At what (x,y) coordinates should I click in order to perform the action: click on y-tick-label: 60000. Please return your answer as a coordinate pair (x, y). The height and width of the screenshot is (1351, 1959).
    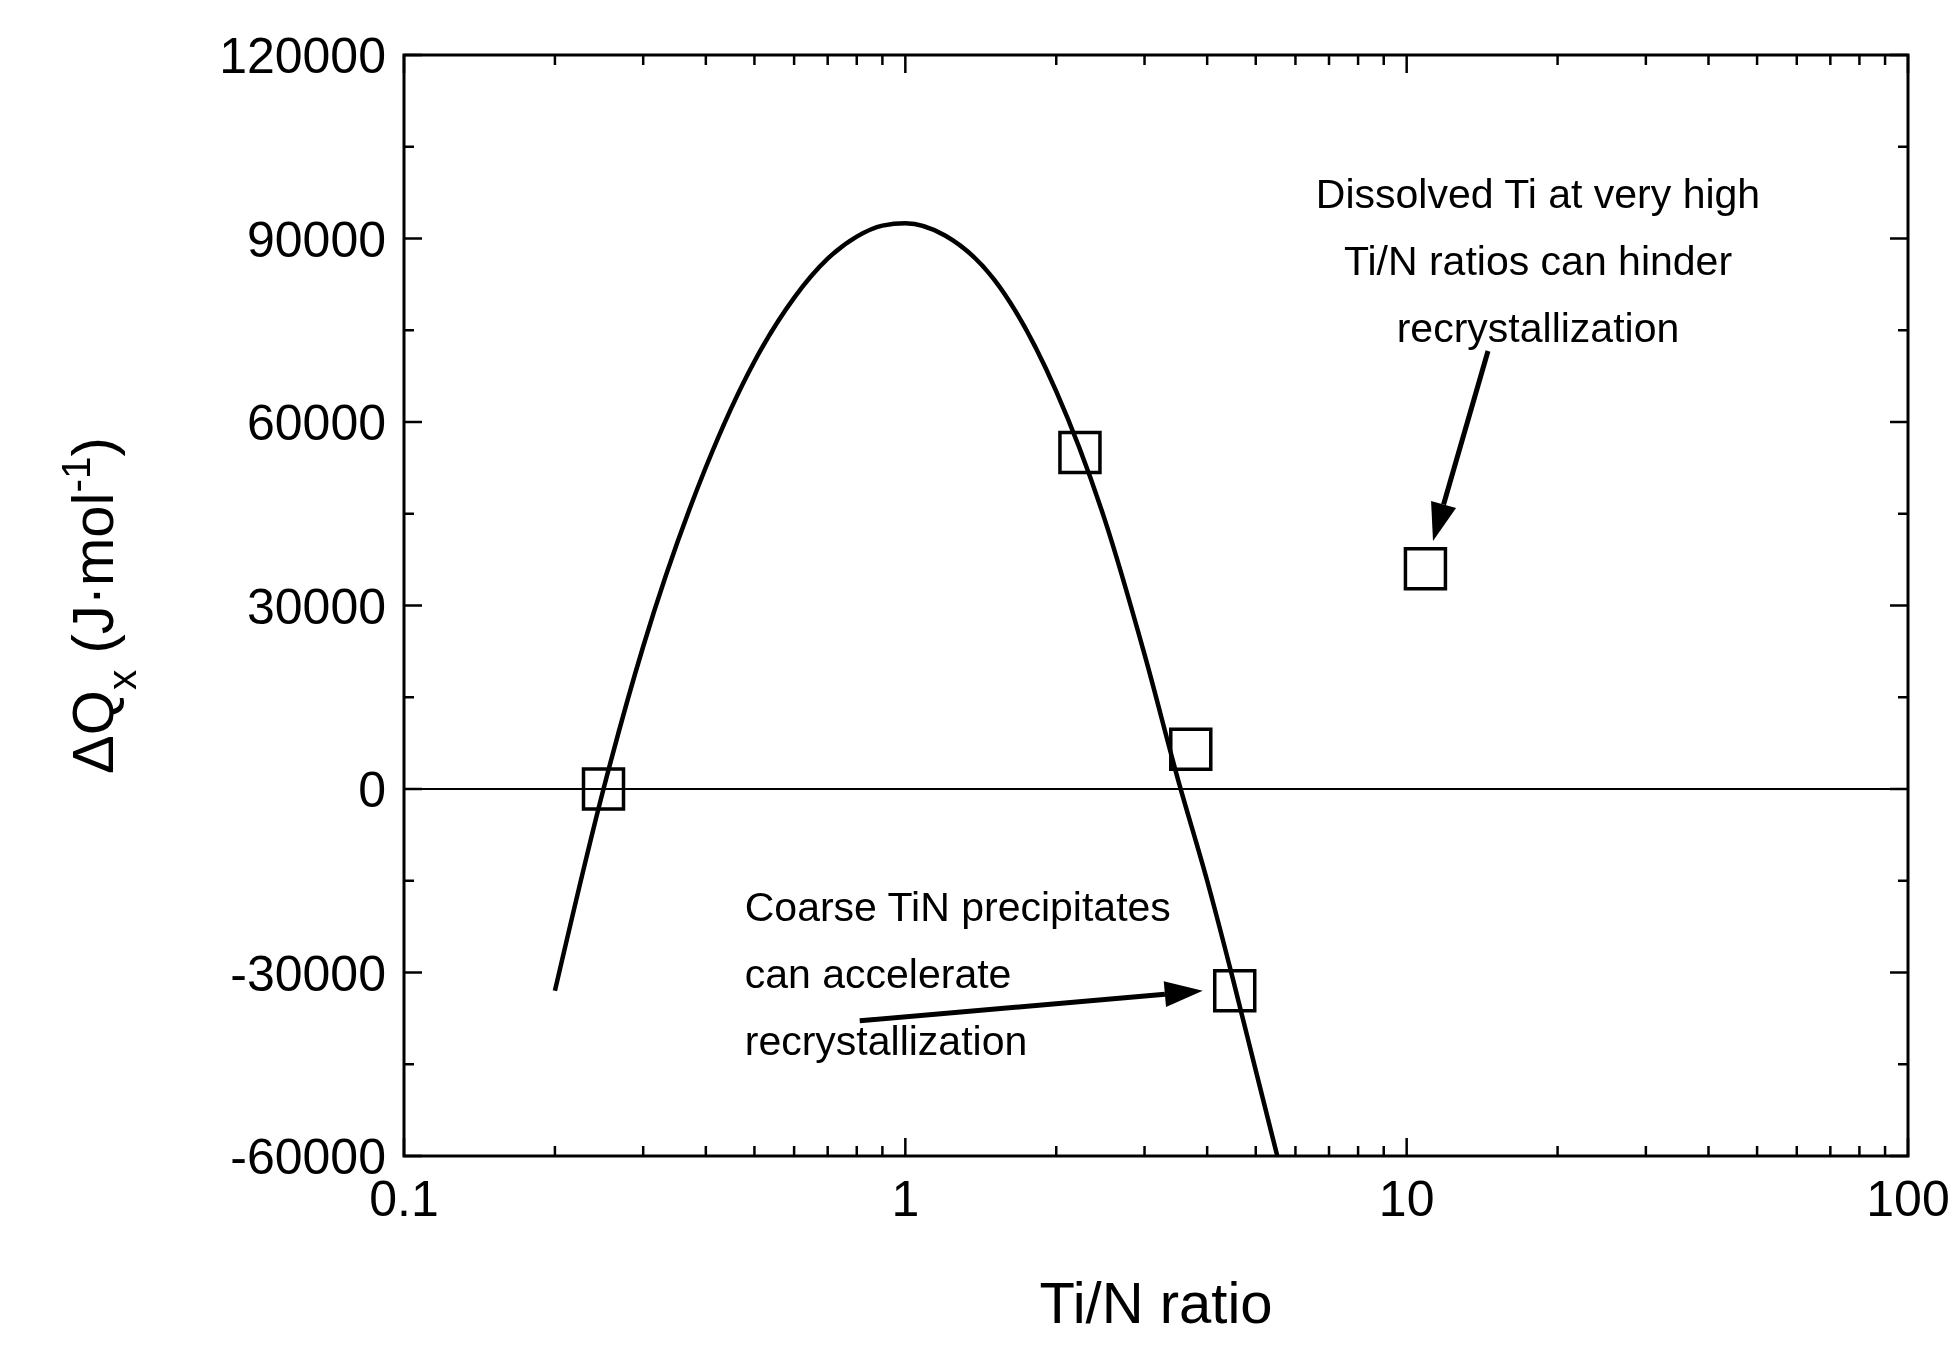
    Looking at the image, I should click on (316, 423).